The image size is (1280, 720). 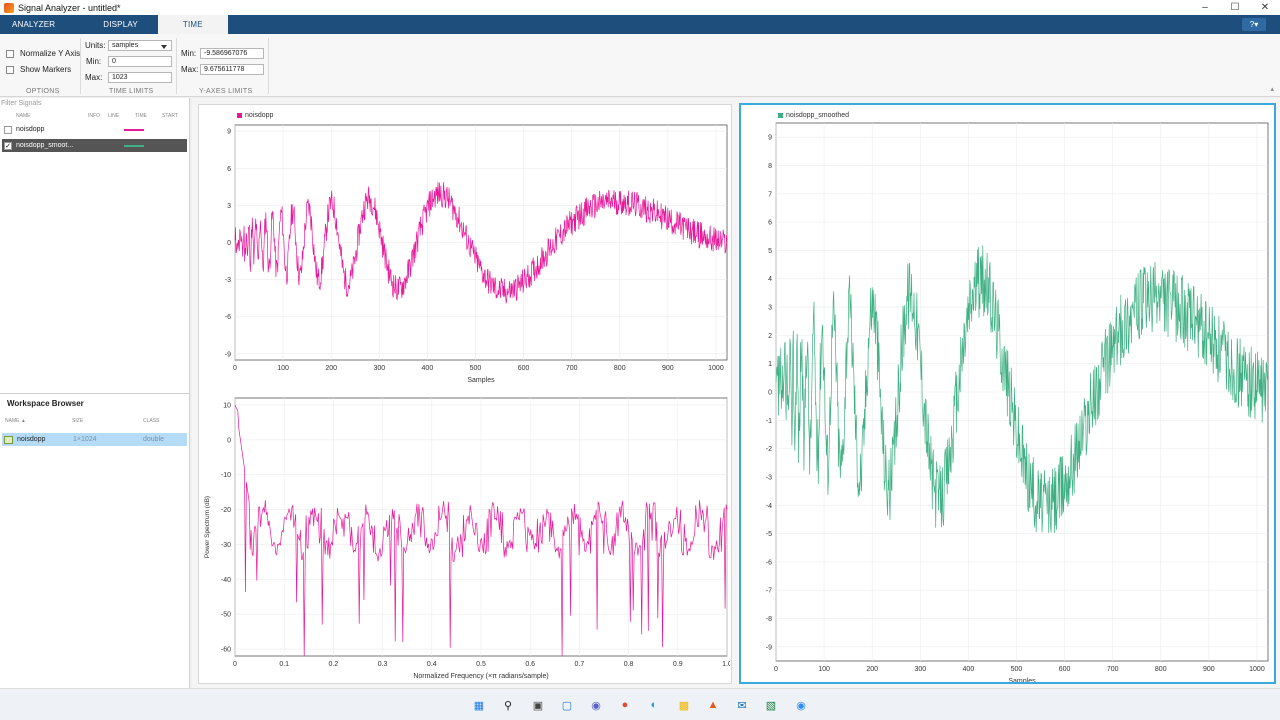 What do you see at coordinates (34, 24) in the screenshot?
I see `tab-analyzer: ANALYZER` at bounding box center [34, 24].